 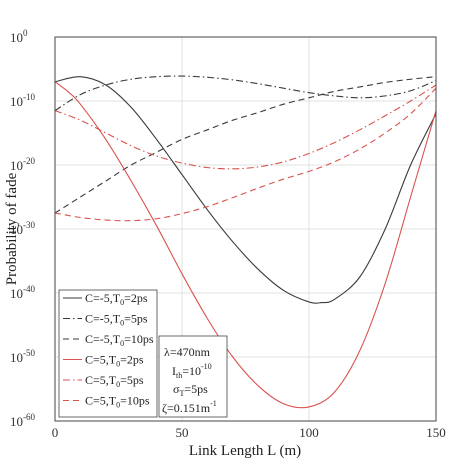 I want to click on x-axis-label: Link Length L (m), so click(x=245, y=451).